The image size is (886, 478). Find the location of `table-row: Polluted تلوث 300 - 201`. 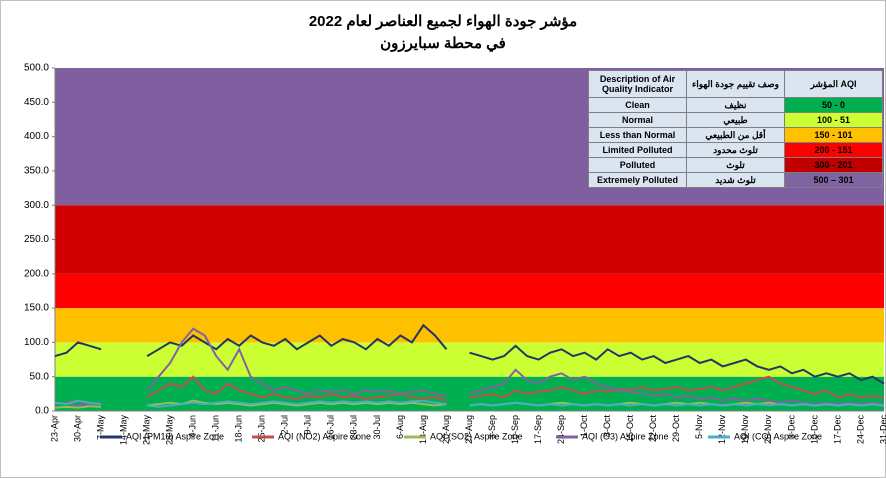

table-row: Polluted تلوث 300 - 201 is located at coordinates (735, 165).